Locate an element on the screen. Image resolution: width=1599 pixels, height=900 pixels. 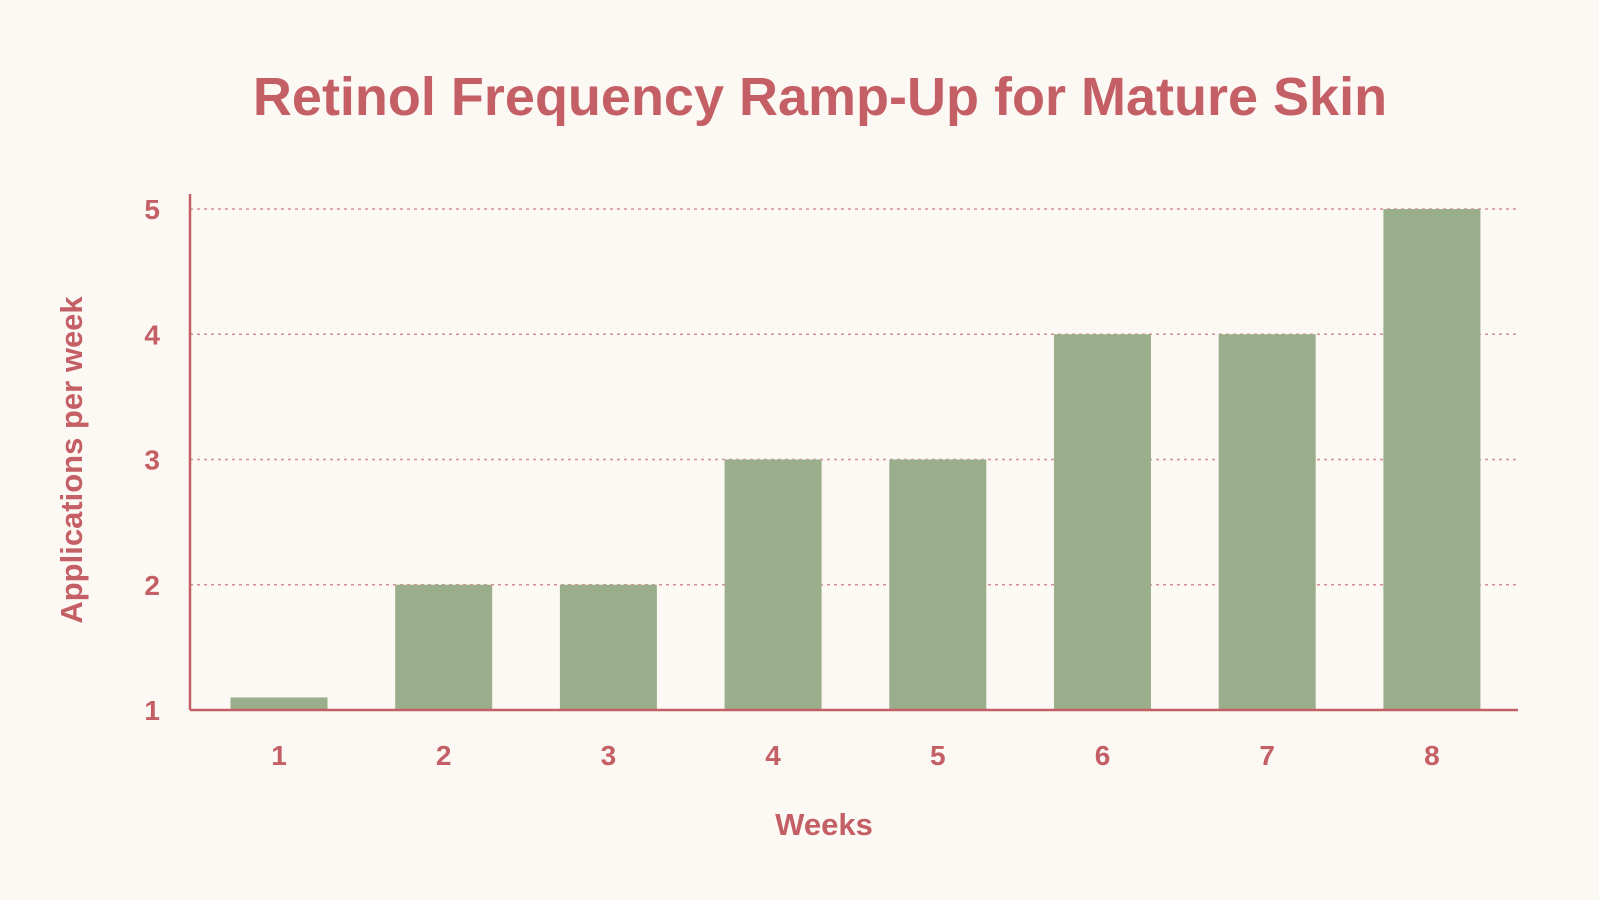
x-tick-label: 5 is located at coordinates (938, 755).